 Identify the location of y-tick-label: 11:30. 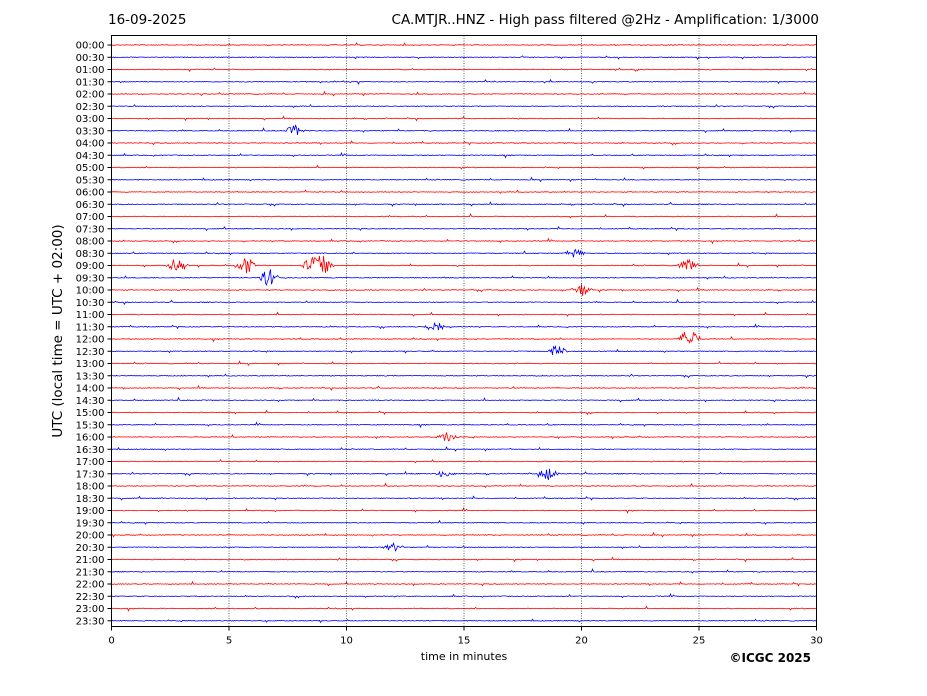
(90, 327).